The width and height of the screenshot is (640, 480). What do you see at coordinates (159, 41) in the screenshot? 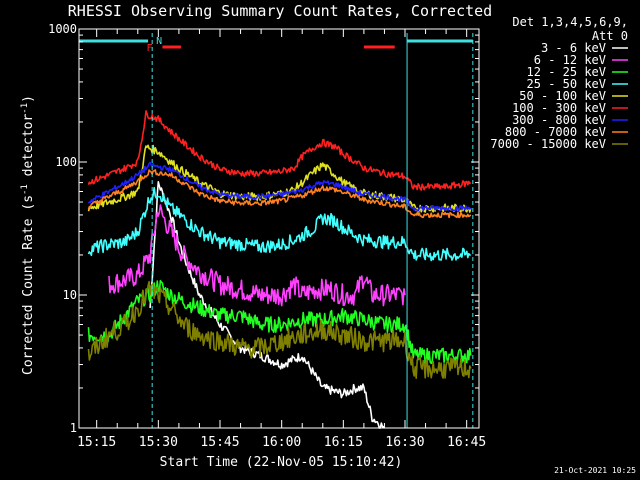
I see `annotation-n: N` at bounding box center [159, 41].